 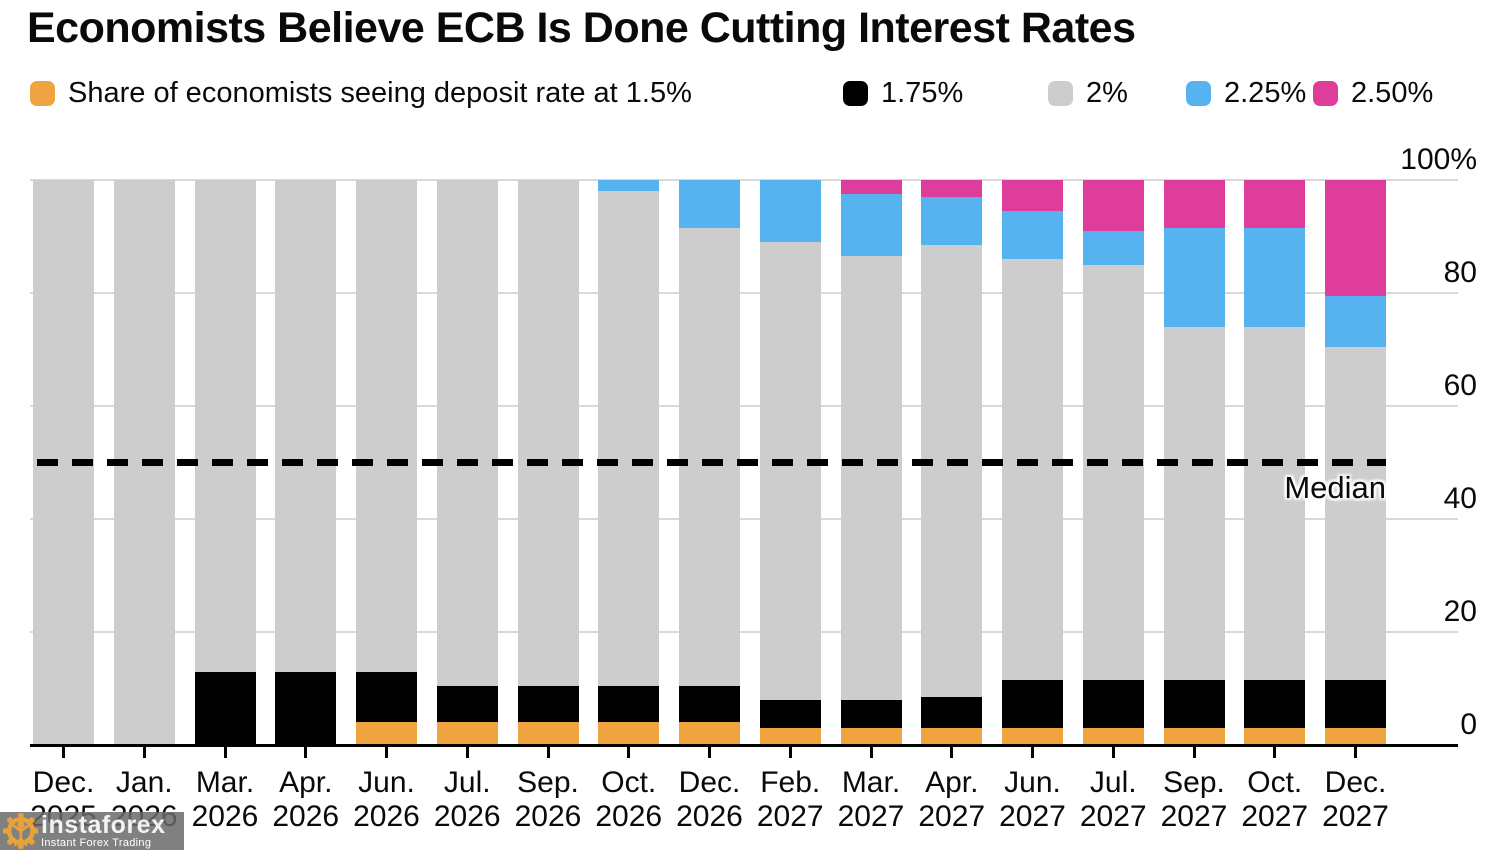 I want to click on watermark: instaforex Instant Forex Trading, so click(x=92, y=831).